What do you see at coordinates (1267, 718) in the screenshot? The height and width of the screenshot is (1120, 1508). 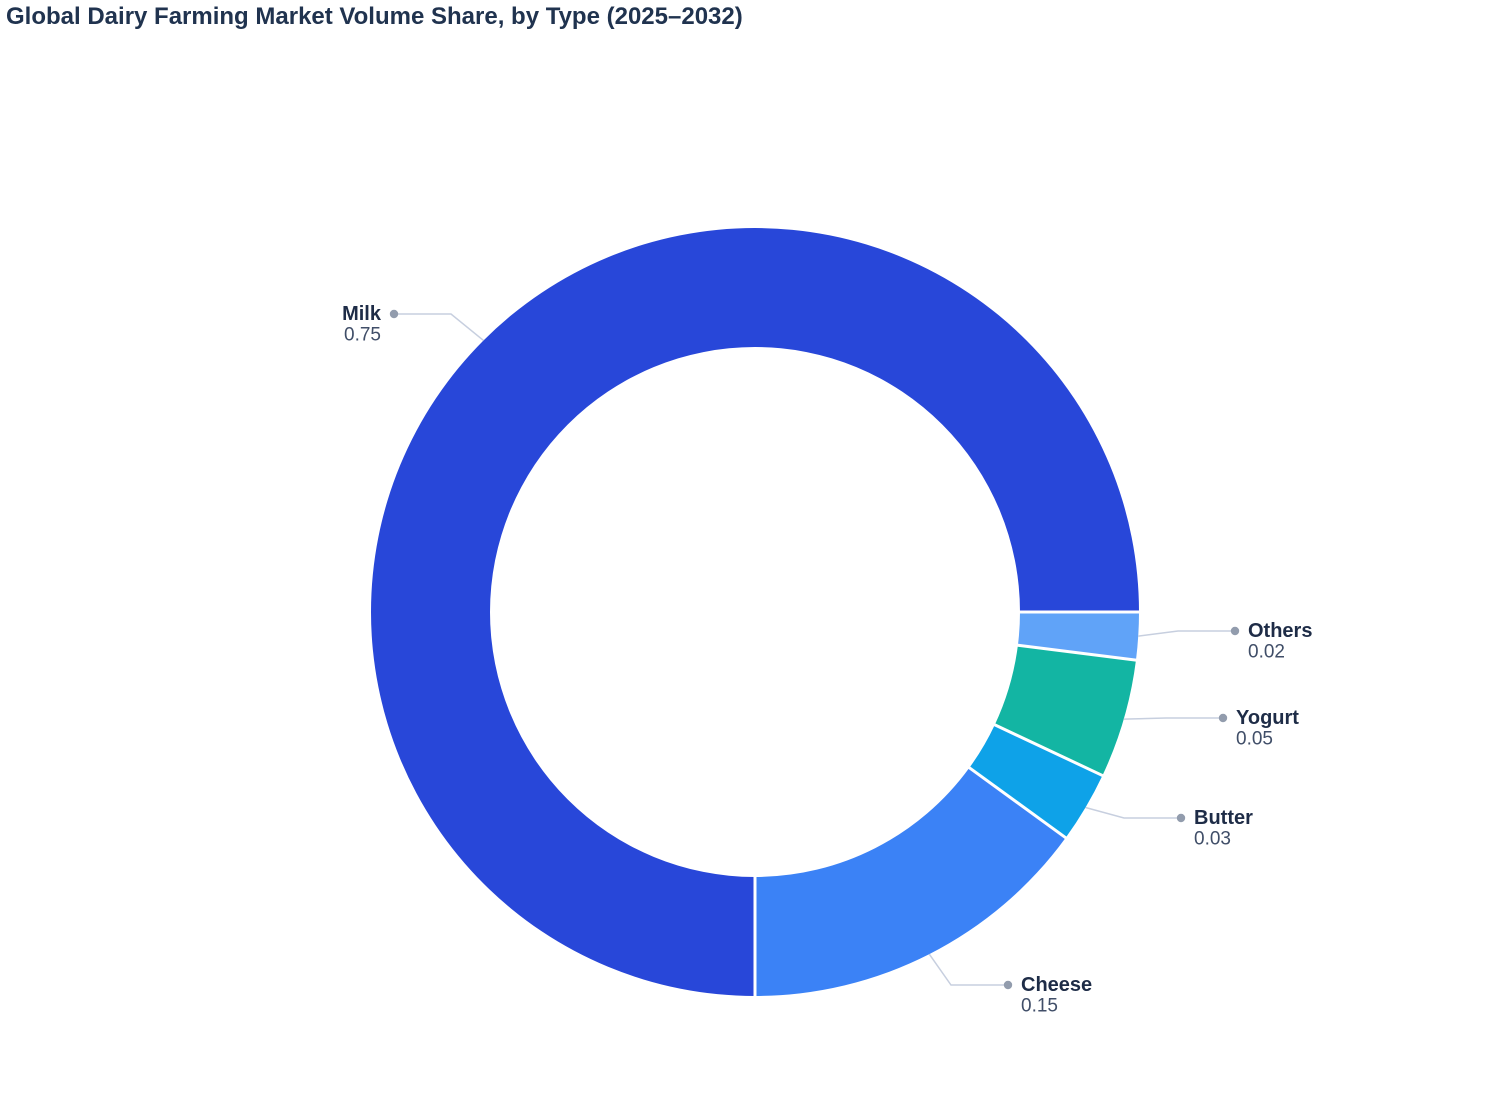 I see `slice-label: Yogurt` at bounding box center [1267, 718].